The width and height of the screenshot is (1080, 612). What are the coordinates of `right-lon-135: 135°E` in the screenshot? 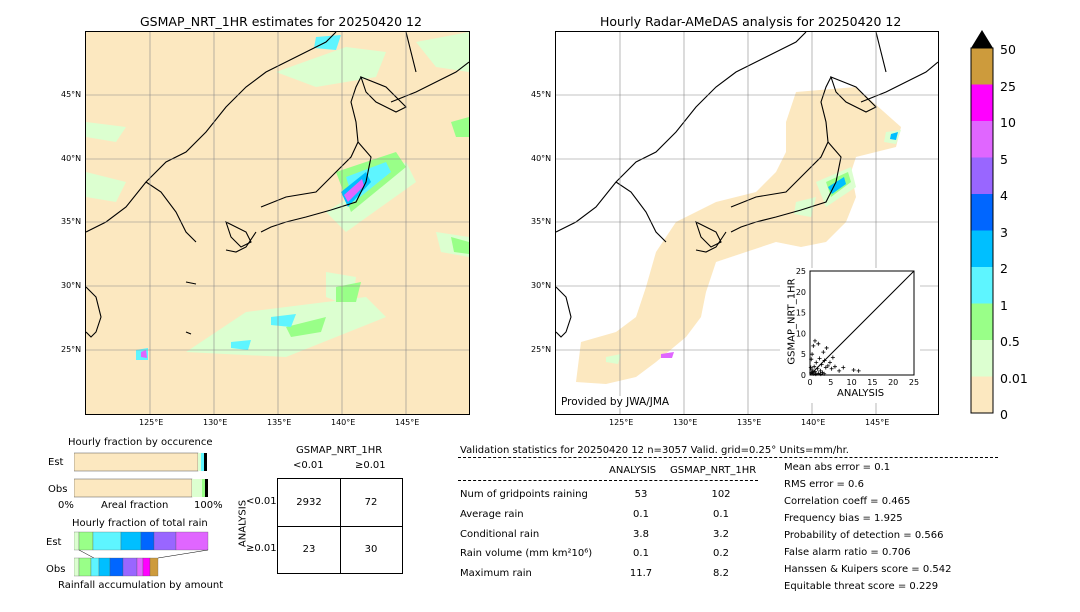 It's located at (749, 422).